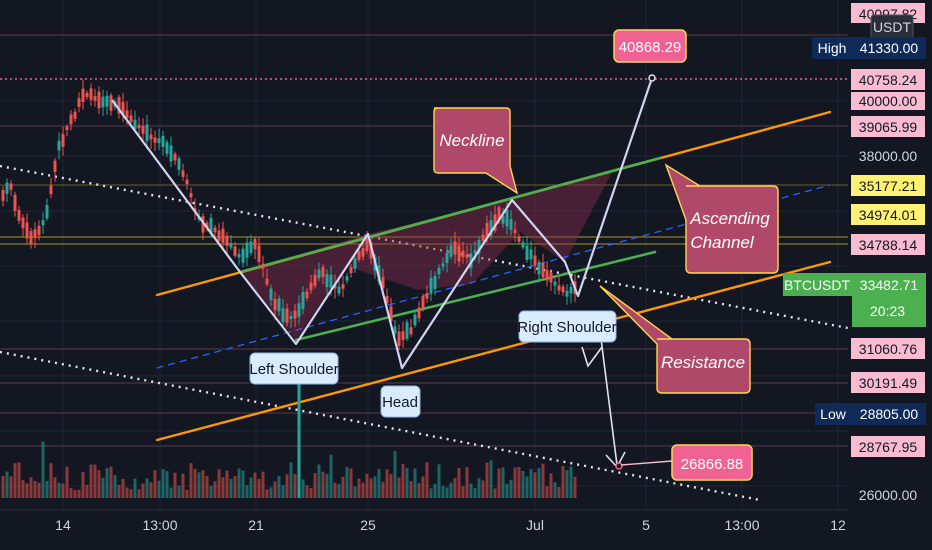  Describe the element at coordinates (817, 285) in the screenshot. I see `symbol-tag: BTCUSDT` at that location.